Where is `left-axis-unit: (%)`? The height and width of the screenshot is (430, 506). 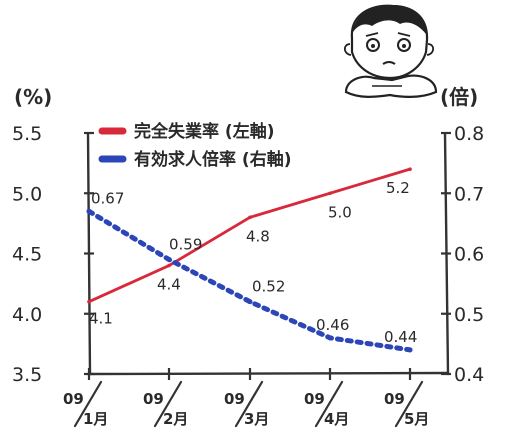
left-axis-unit: (%) is located at coordinates (33, 97).